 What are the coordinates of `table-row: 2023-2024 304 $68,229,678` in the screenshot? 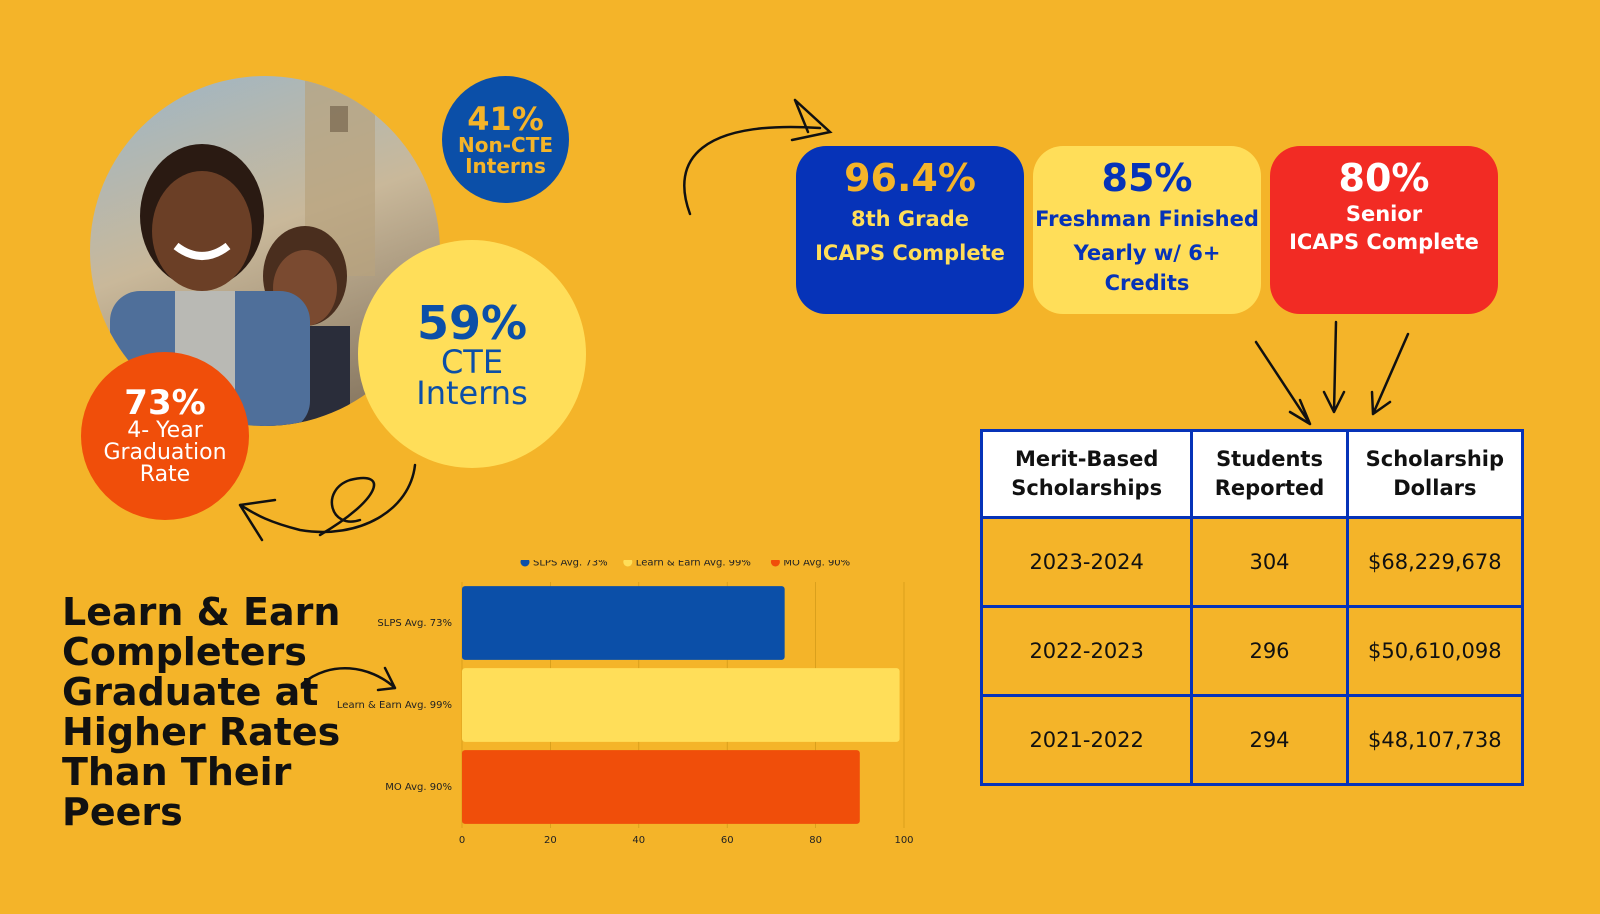 It's located at (1252, 562).